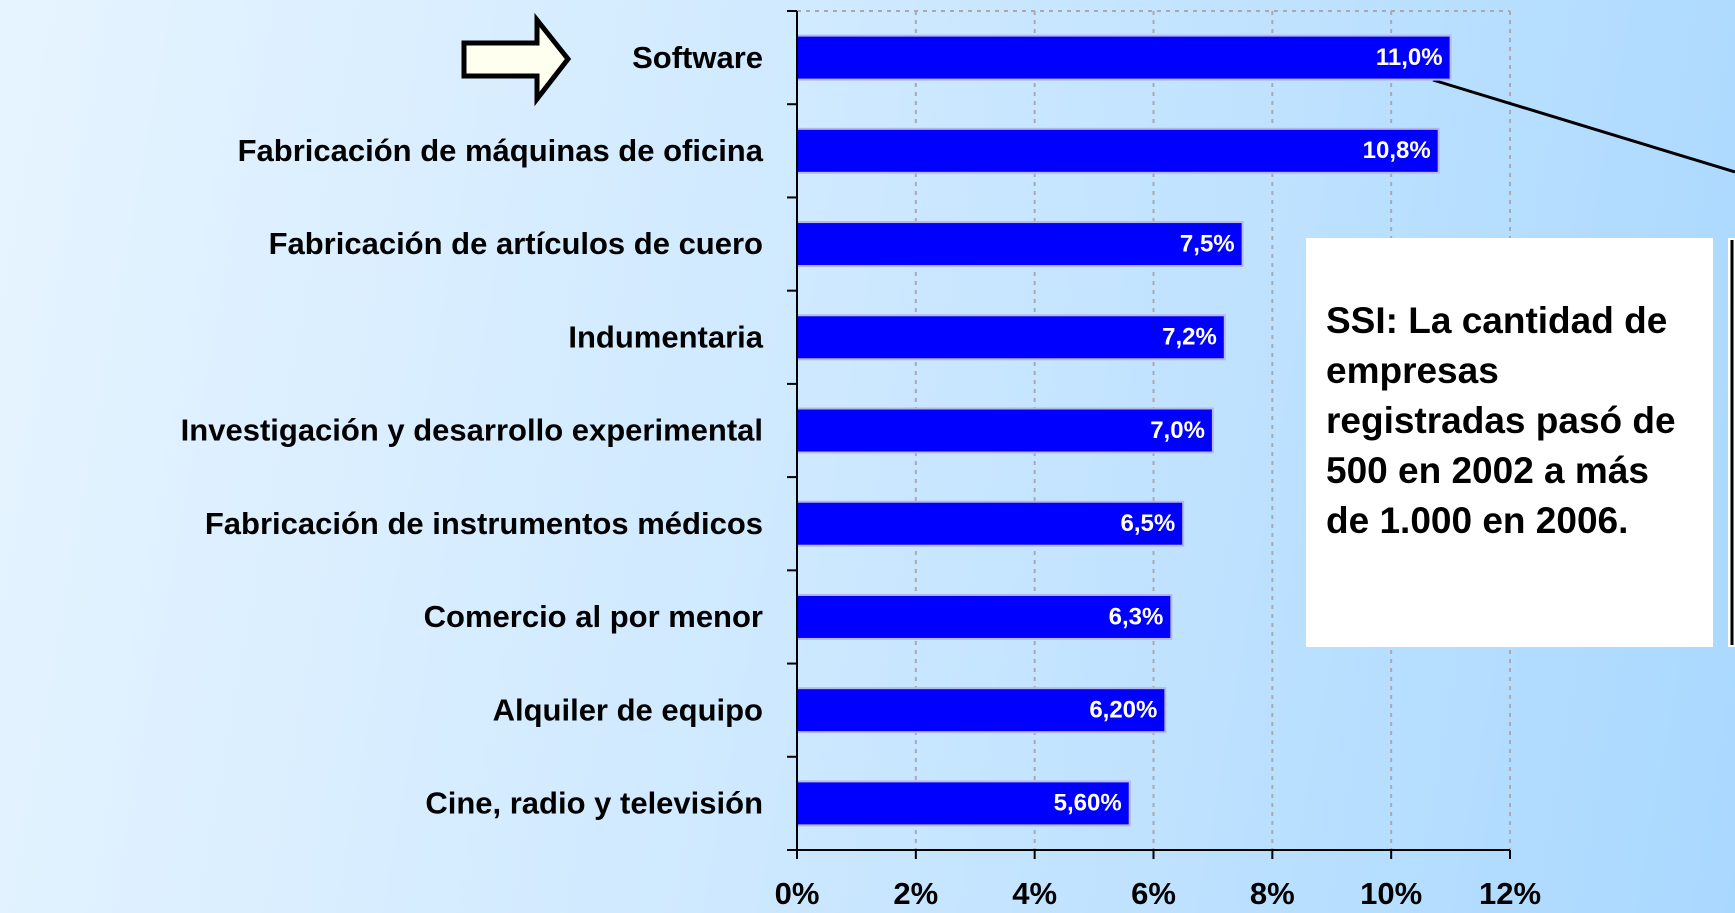 Image resolution: width=1735 pixels, height=913 pixels. I want to click on y-tick-label: Alquiler de equipo, so click(628, 709).